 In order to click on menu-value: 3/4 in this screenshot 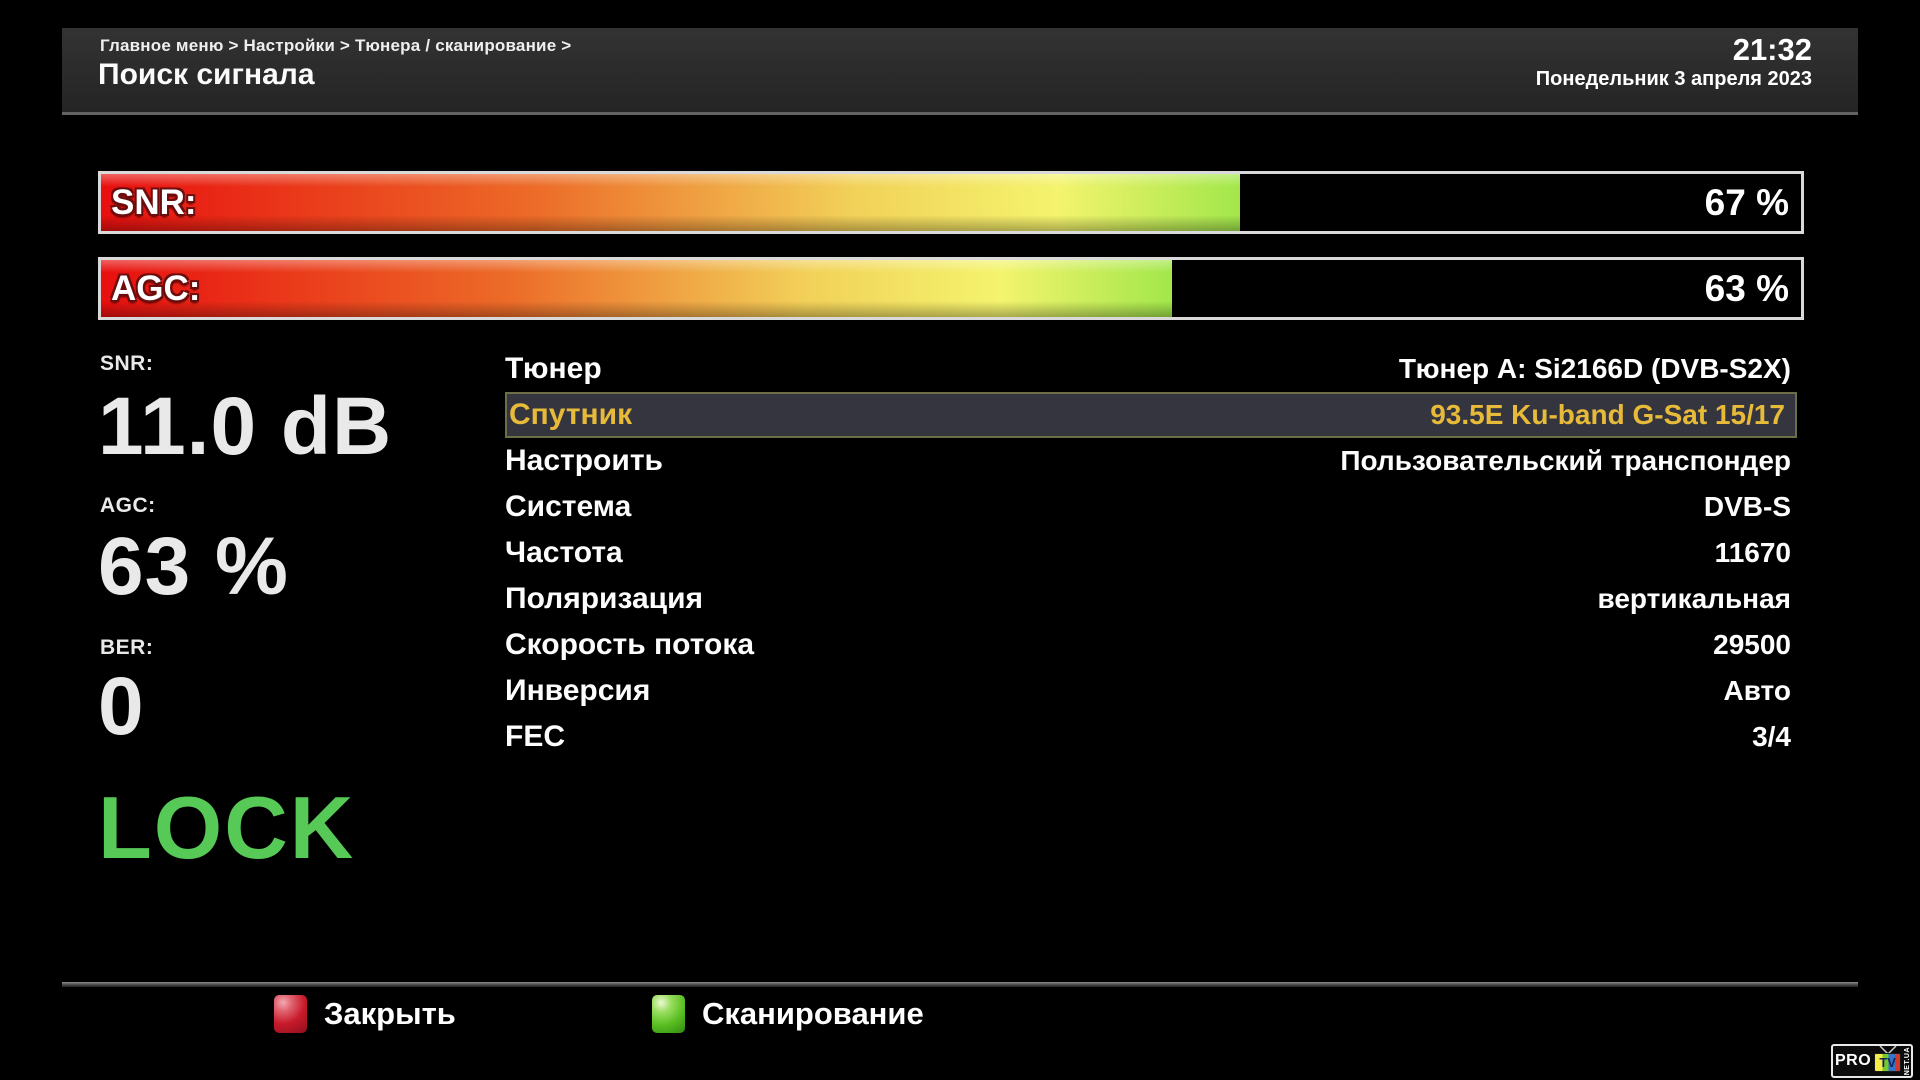, I will do `click(1771, 736)`.